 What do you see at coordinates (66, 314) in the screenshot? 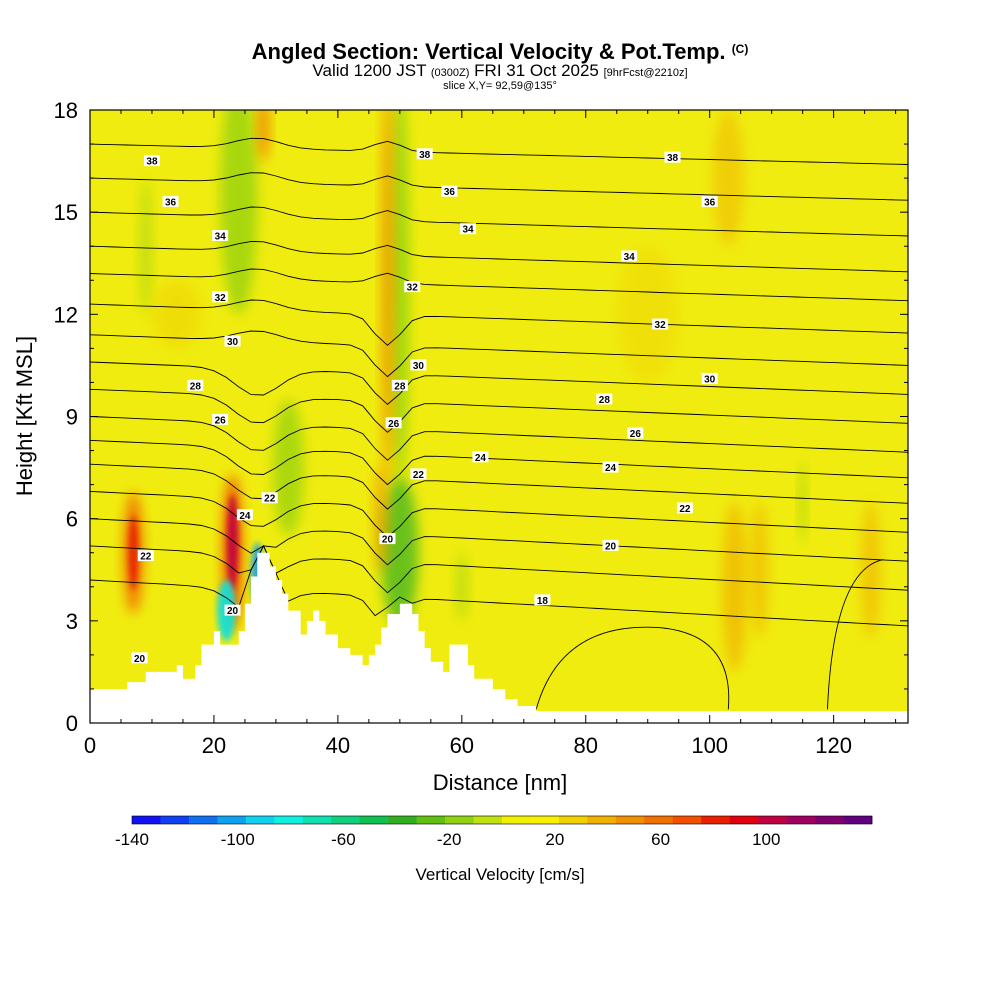
I see `y-tick-label: 12` at bounding box center [66, 314].